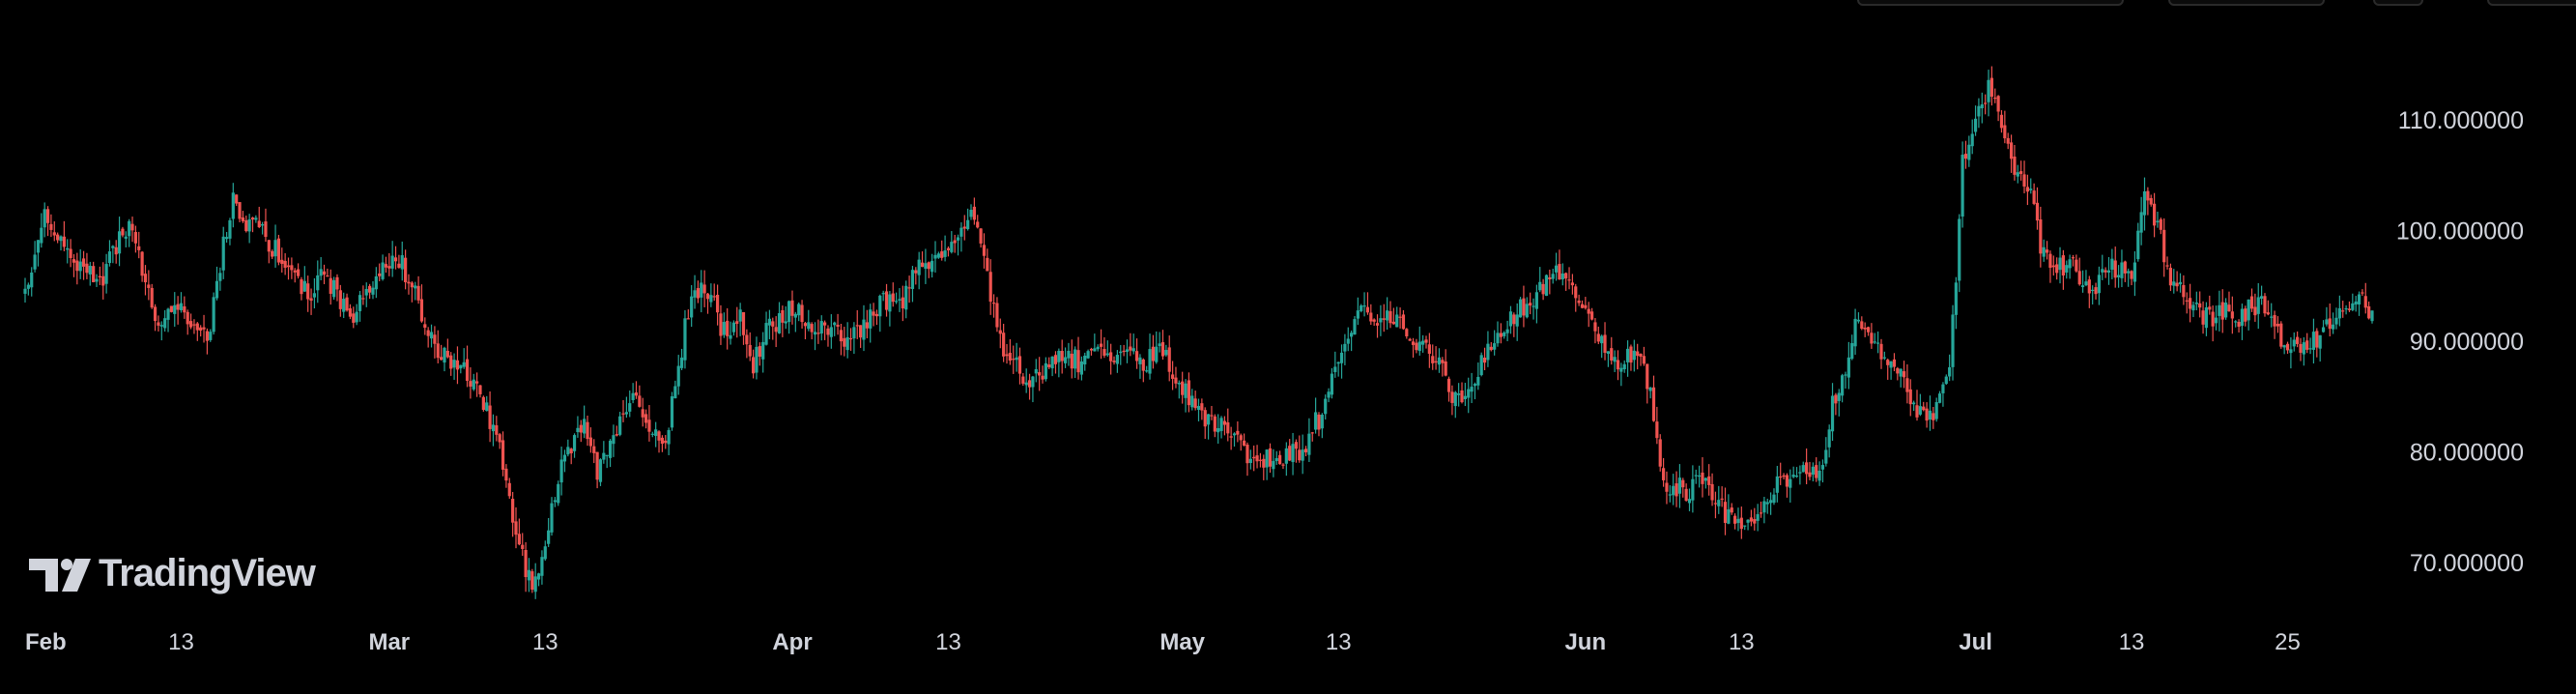 Image resolution: width=2576 pixels, height=694 pixels. What do you see at coordinates (2288, 642) in the screenshot?
I see `time-tick-label: 25` at bounding box center [2288, 642].